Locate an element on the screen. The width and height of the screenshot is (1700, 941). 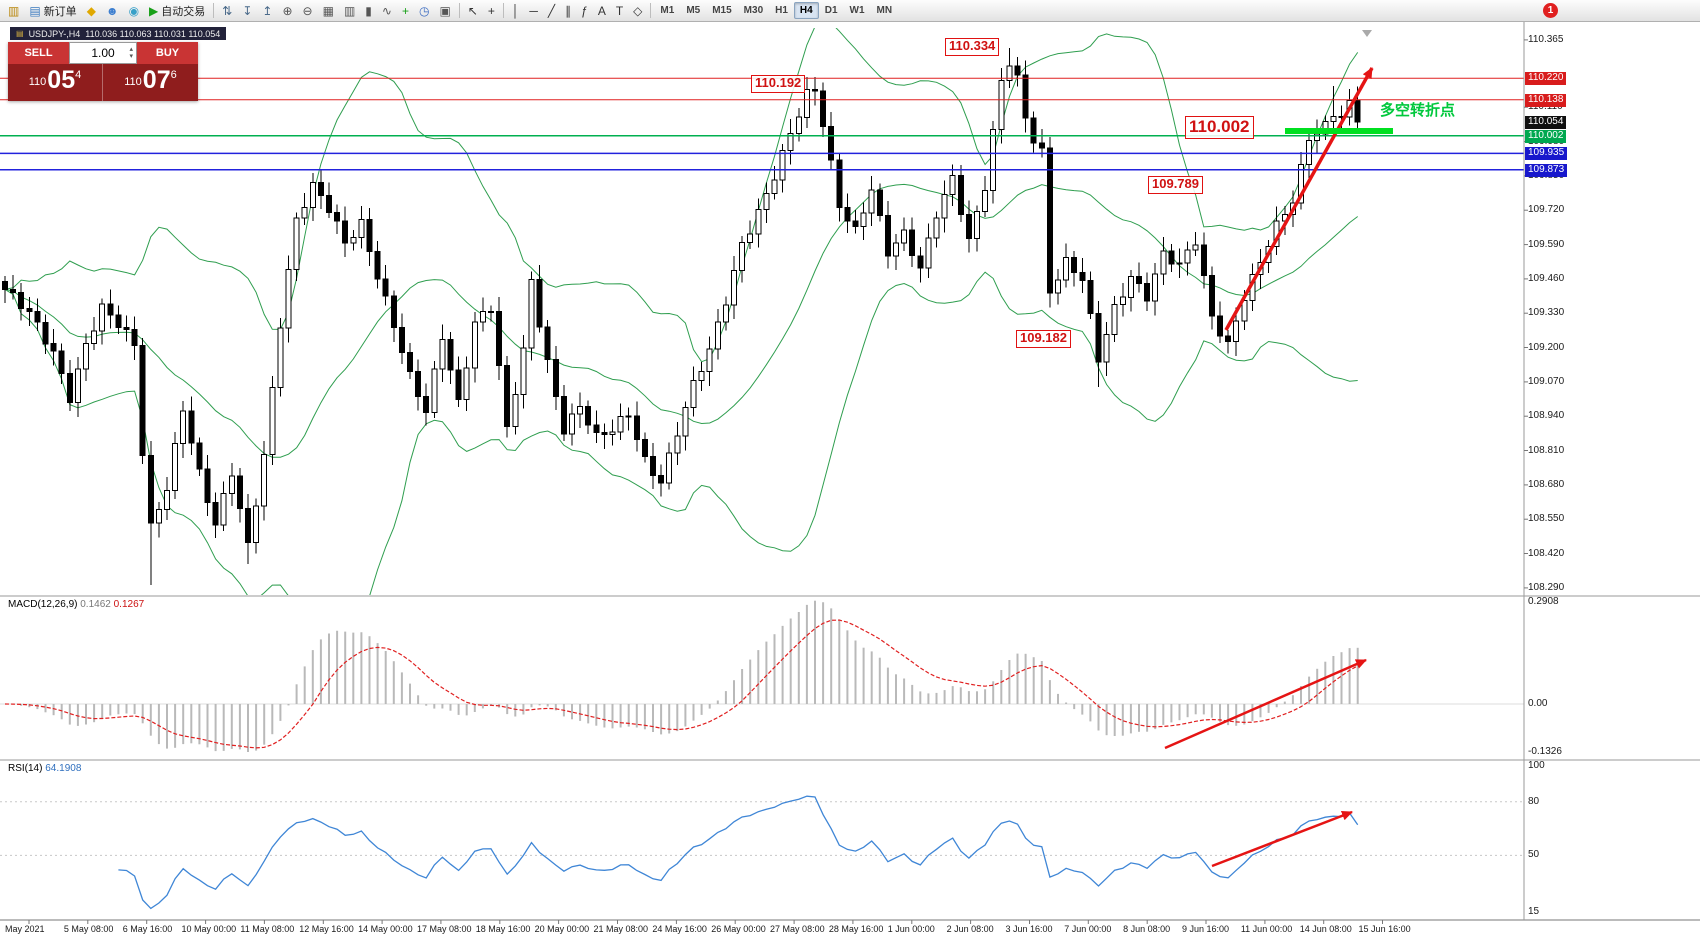
chart-shift-marker is located at coordinates (1367, 33).